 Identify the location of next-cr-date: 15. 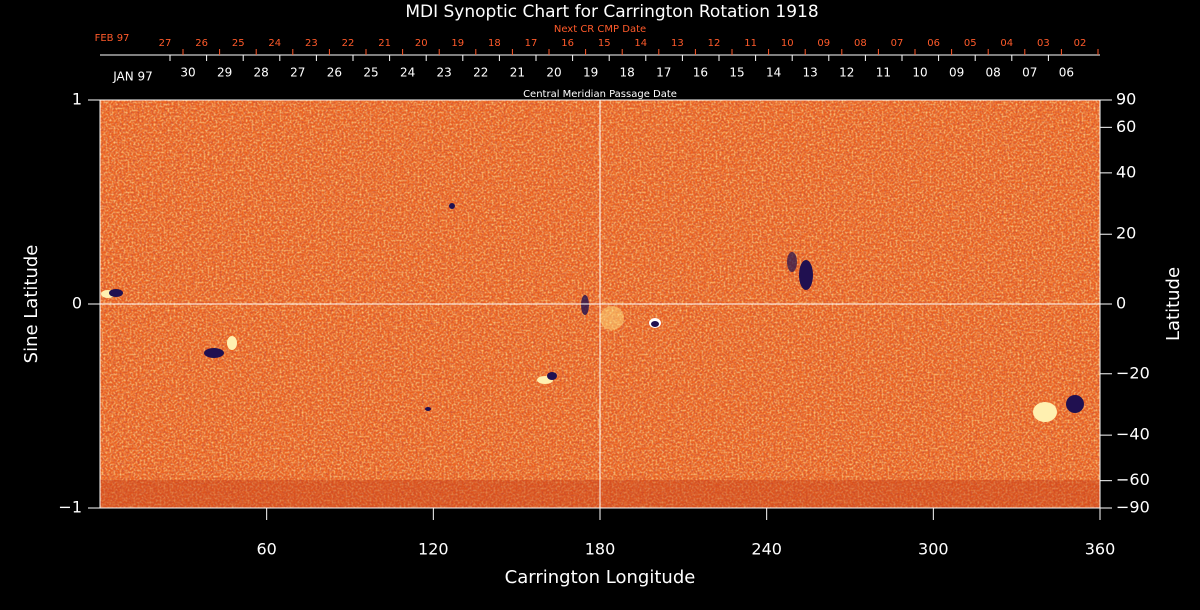
(604, 43).